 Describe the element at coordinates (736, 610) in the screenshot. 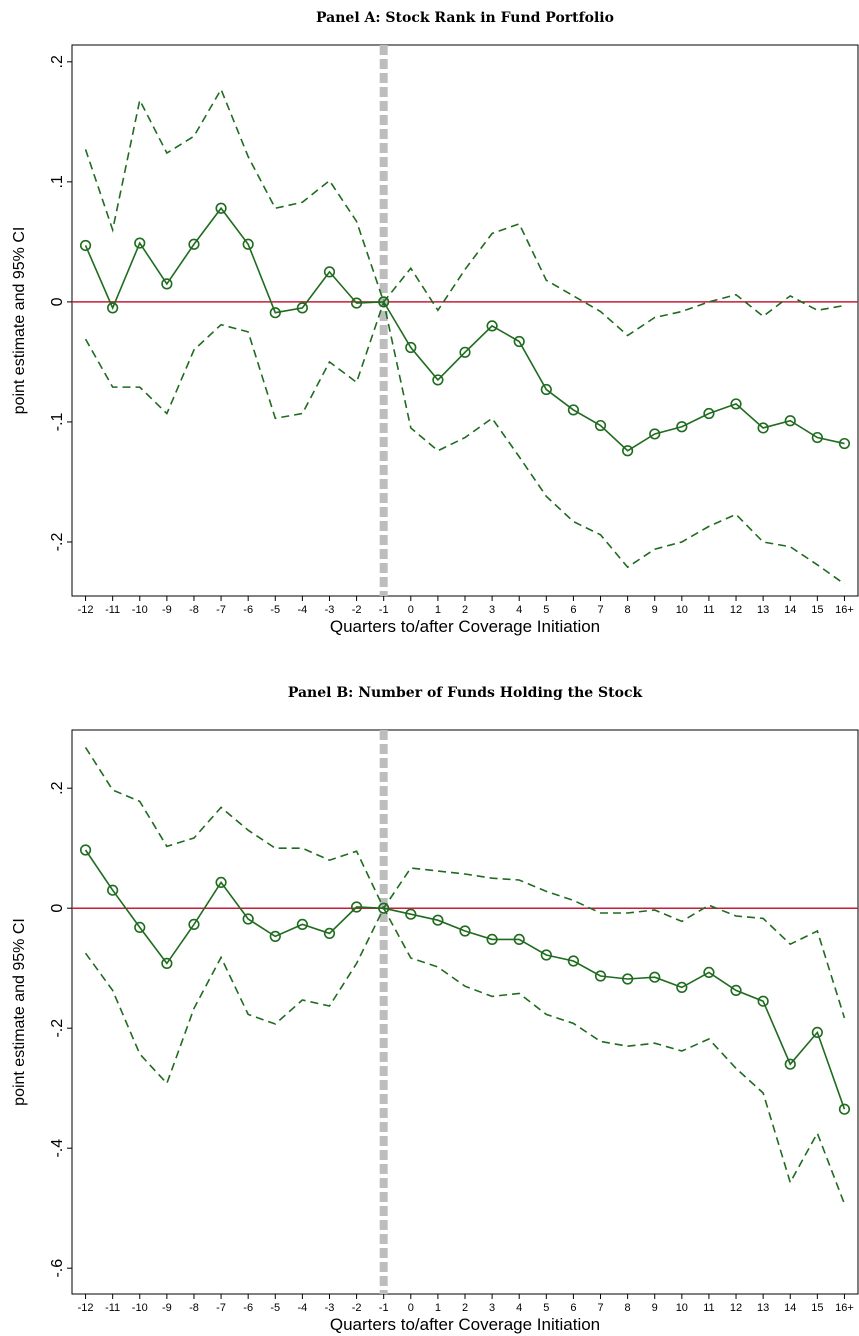

I see `x-tick-label: 12` at that location.